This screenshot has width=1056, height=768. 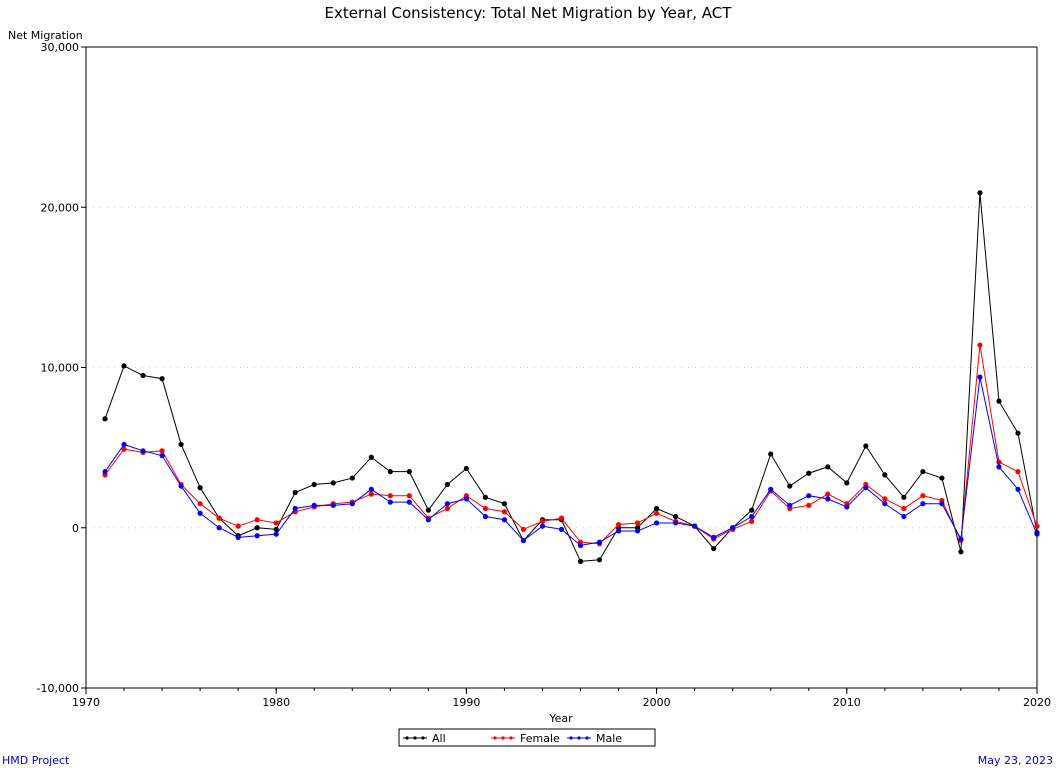 What do you see at coordinates (276, 702) in the screenshot?
I see `x-tick-label: 1980` at bounding box center [276, 702].